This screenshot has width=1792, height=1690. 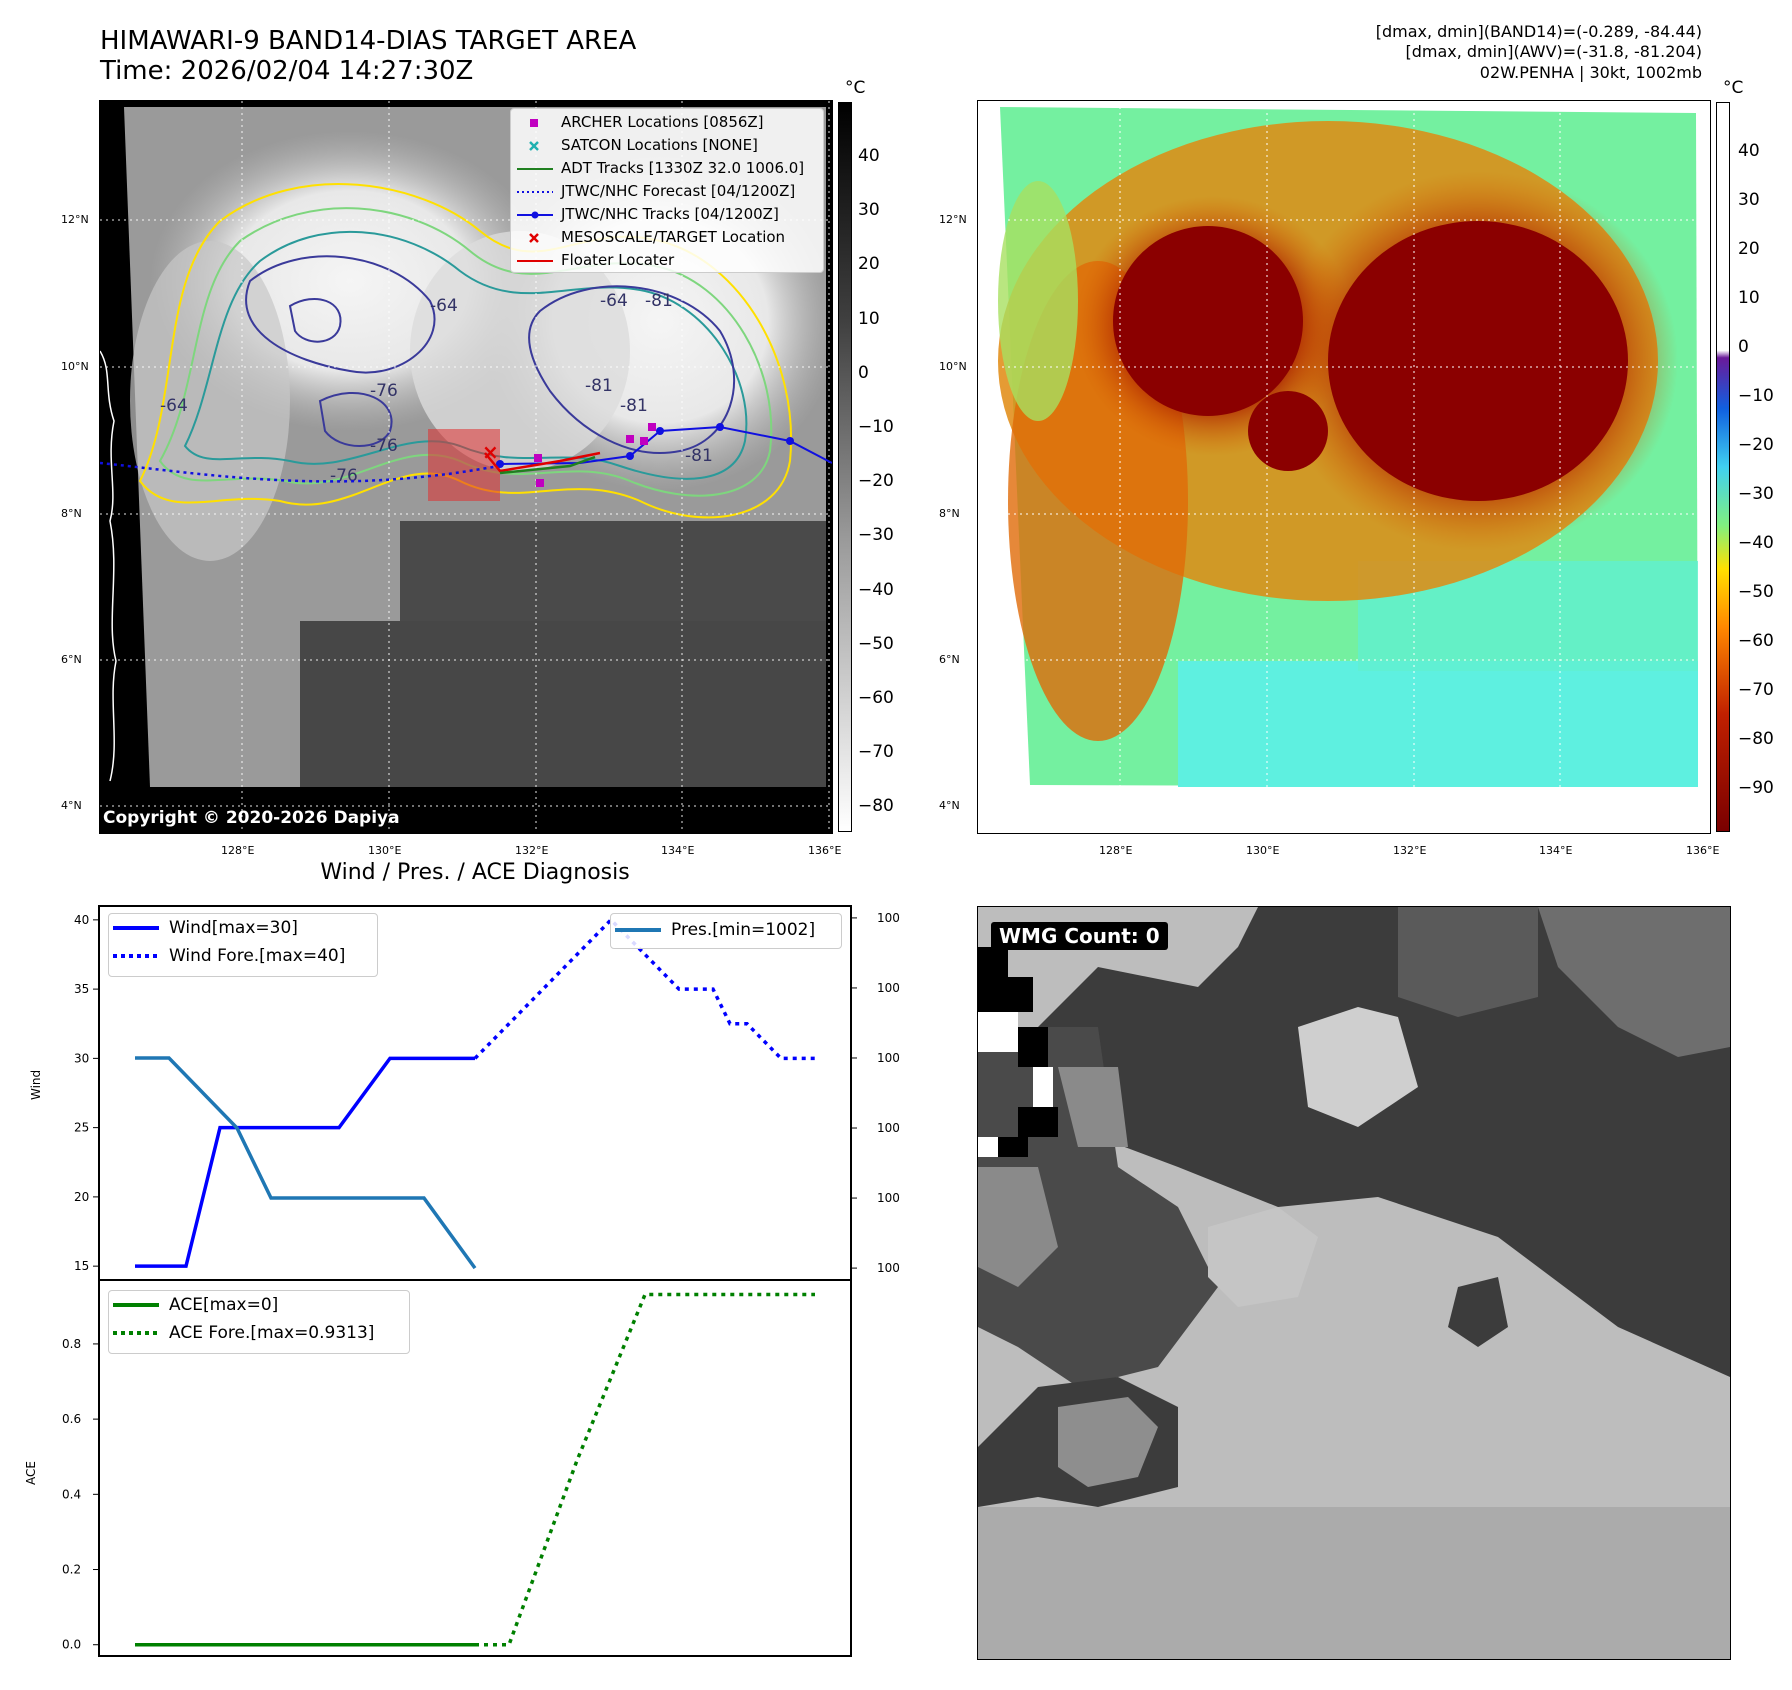 I want to click on ace-plot-frame, so click(x=475, y=1468).